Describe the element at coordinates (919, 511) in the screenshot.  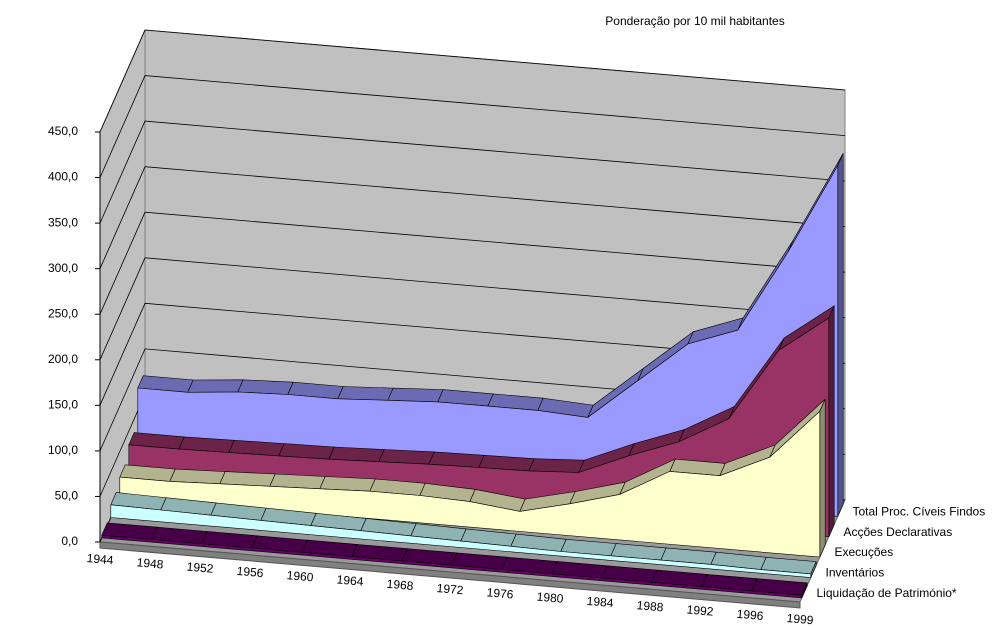
I see `series-label: Total Proc. Cíveis Findos` at that location.